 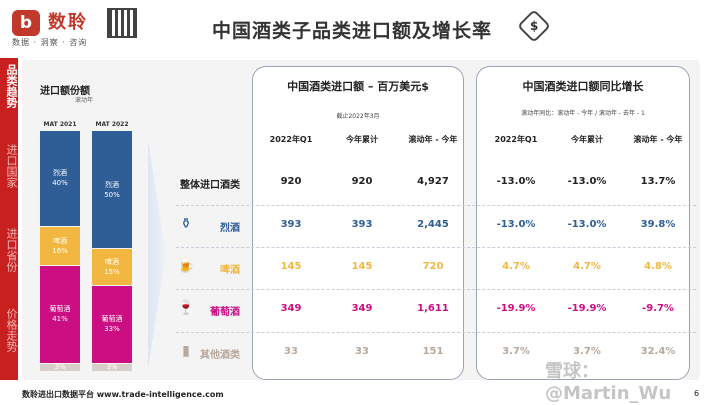 What do you see at coordinates (112, 194) in the screenshot?
I see `mix-segment-pct: 50%` at bounding box center [112, 194].